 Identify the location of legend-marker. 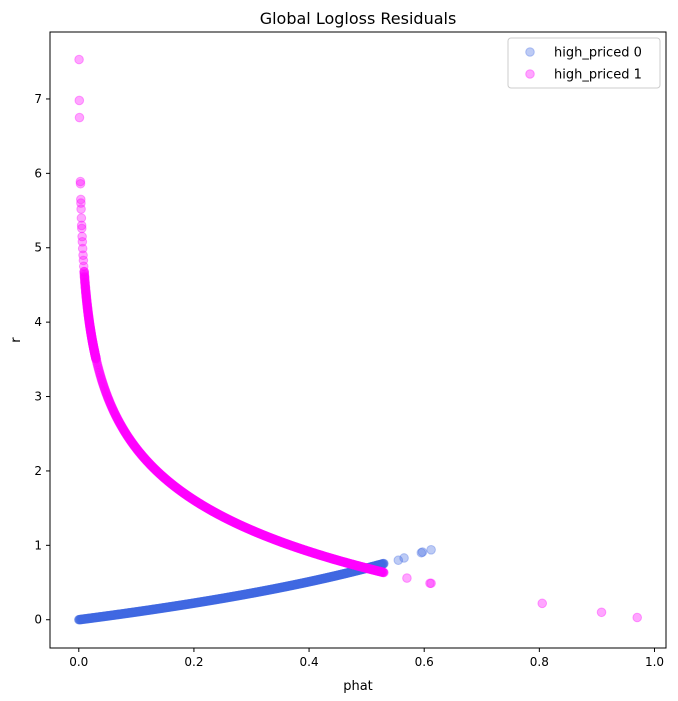
(530, 74).